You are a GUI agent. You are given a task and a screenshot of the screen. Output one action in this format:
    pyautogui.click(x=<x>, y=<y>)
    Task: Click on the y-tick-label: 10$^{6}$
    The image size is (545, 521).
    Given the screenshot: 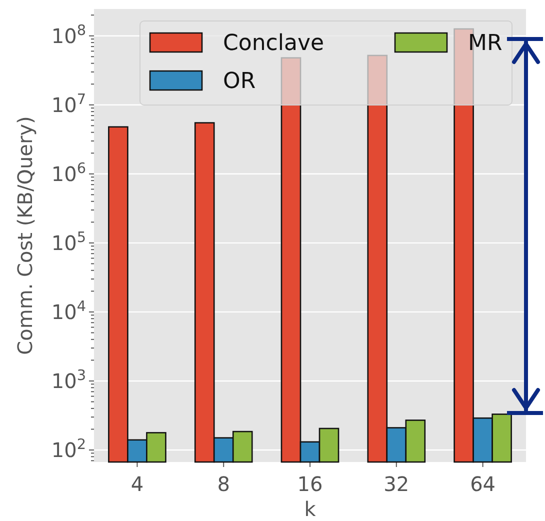 What is the action you would take?
    pyautogui.click(x=68, y=173)
    